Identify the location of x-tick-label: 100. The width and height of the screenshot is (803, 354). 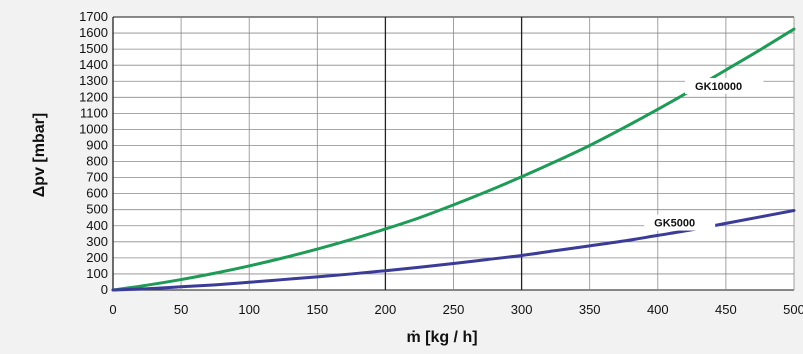
(249, 309).